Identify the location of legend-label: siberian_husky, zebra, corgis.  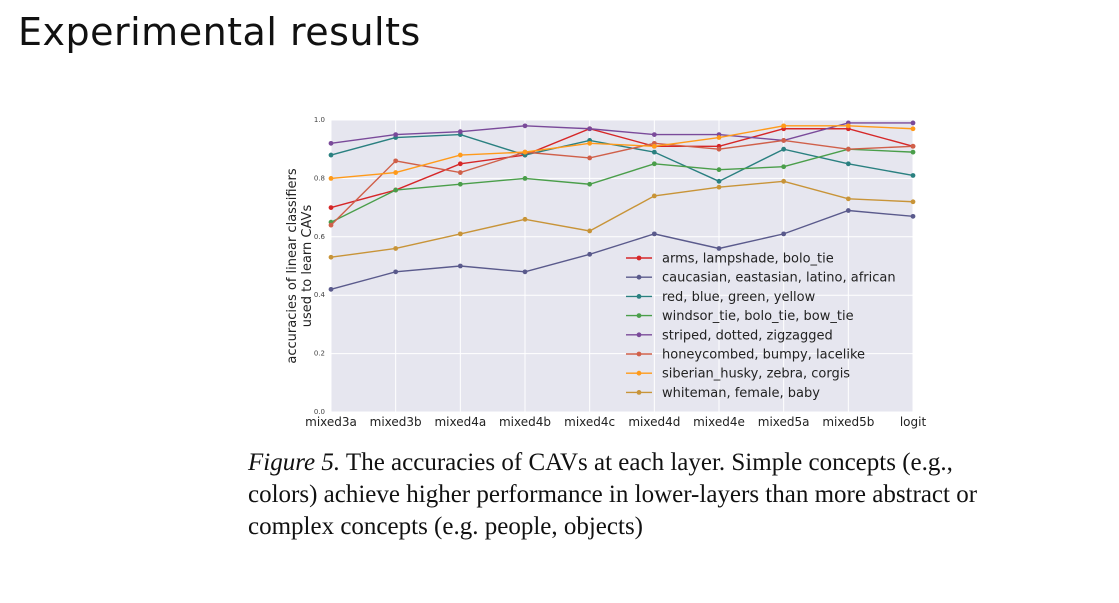
(756, 374).